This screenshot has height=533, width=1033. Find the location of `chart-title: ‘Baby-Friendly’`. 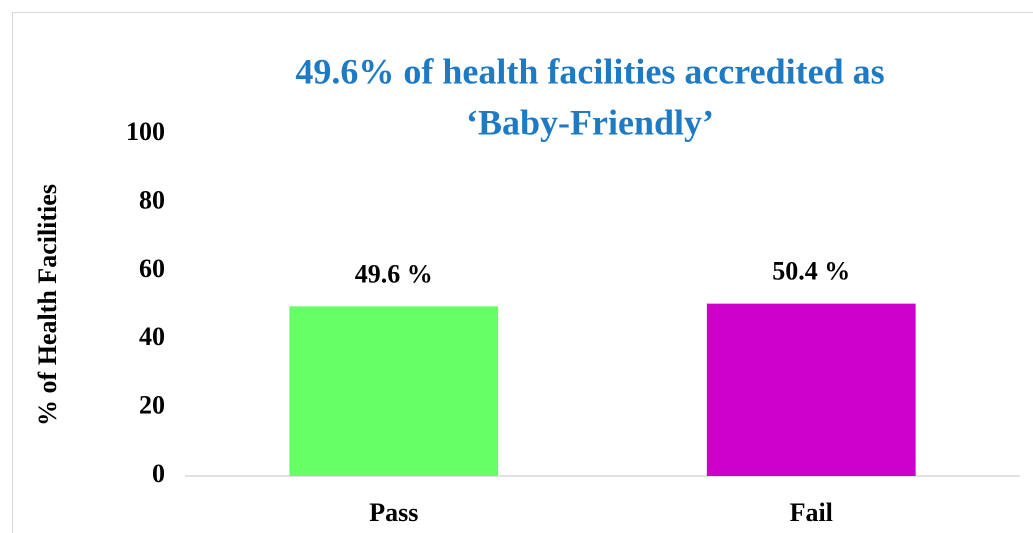

chart-title: ‘Baby-Friendly’ is located at coordinates (590, 122).